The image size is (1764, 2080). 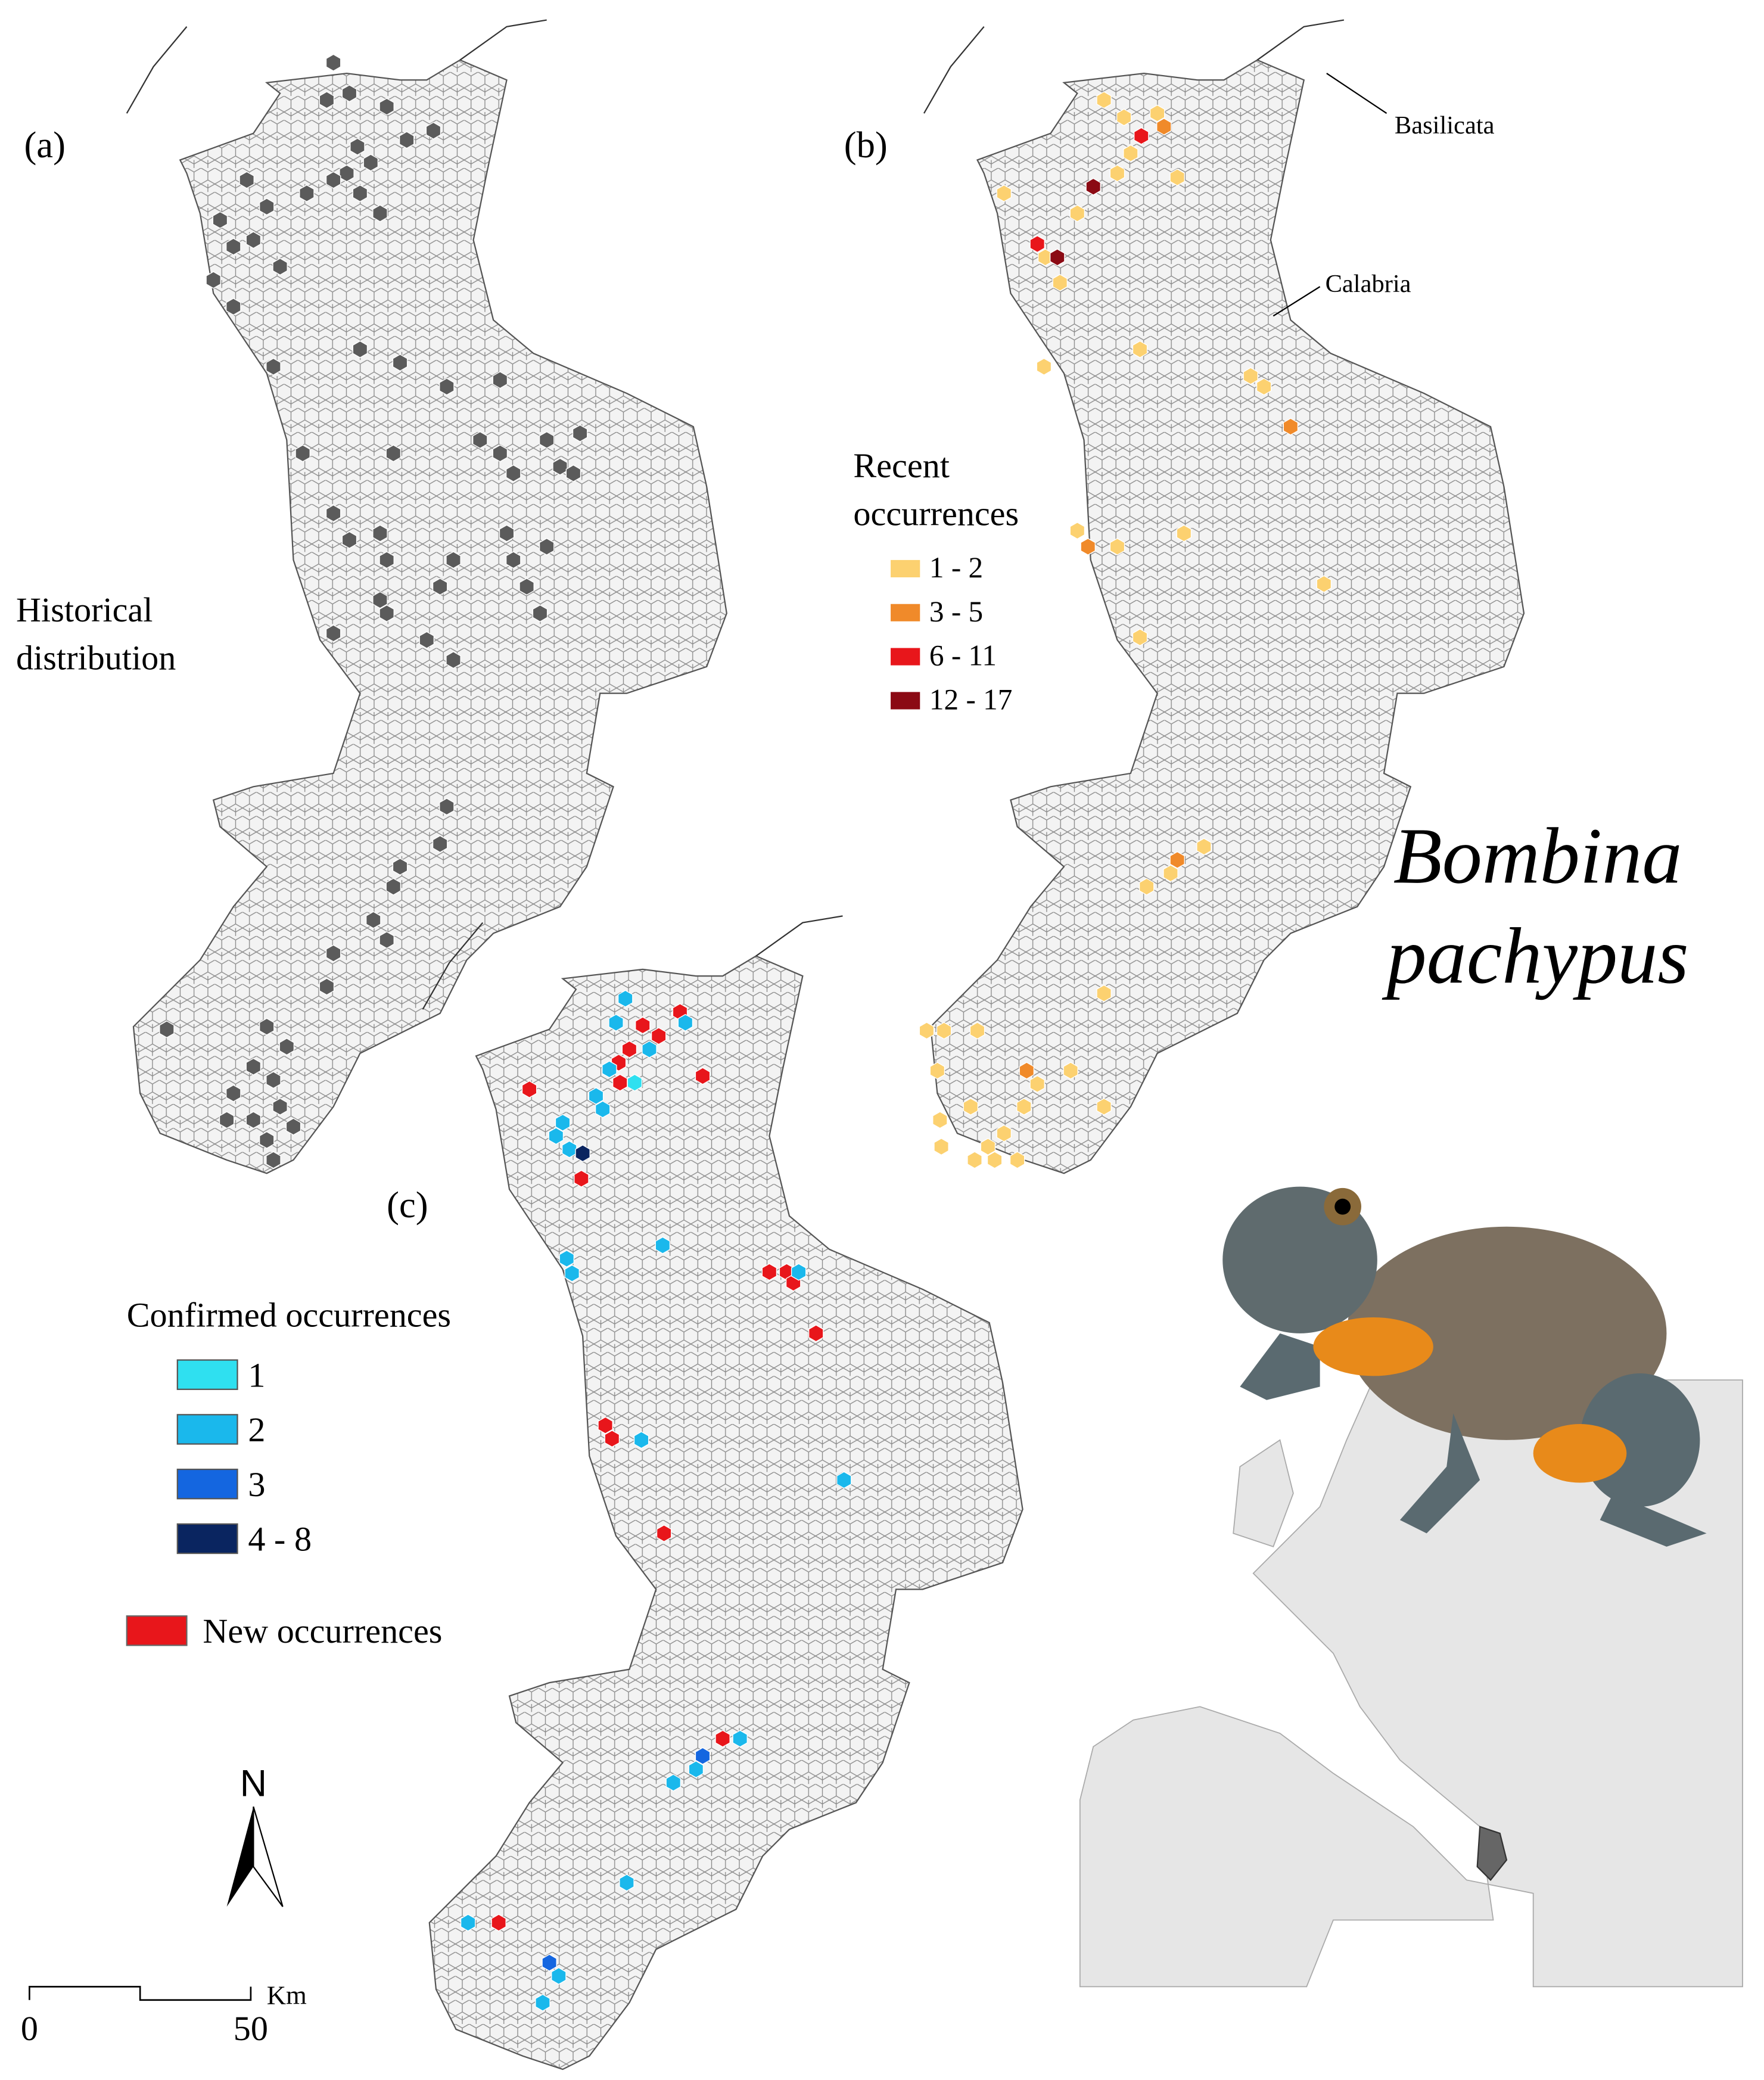 I want to click on region-label: Calabria, so click(x=1368, y=284).